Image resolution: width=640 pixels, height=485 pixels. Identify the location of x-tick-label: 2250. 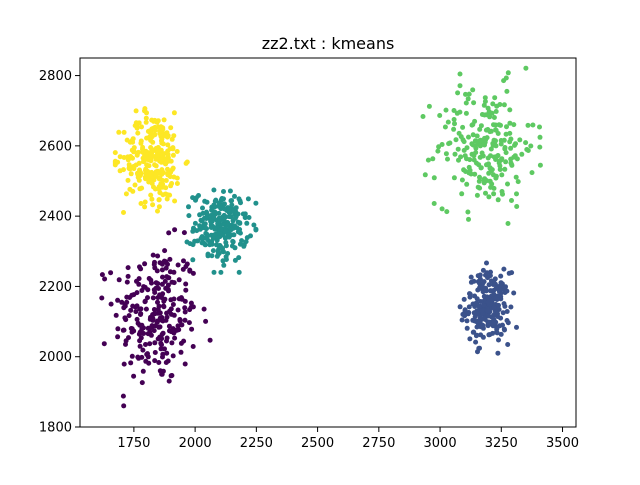
(256, 443).